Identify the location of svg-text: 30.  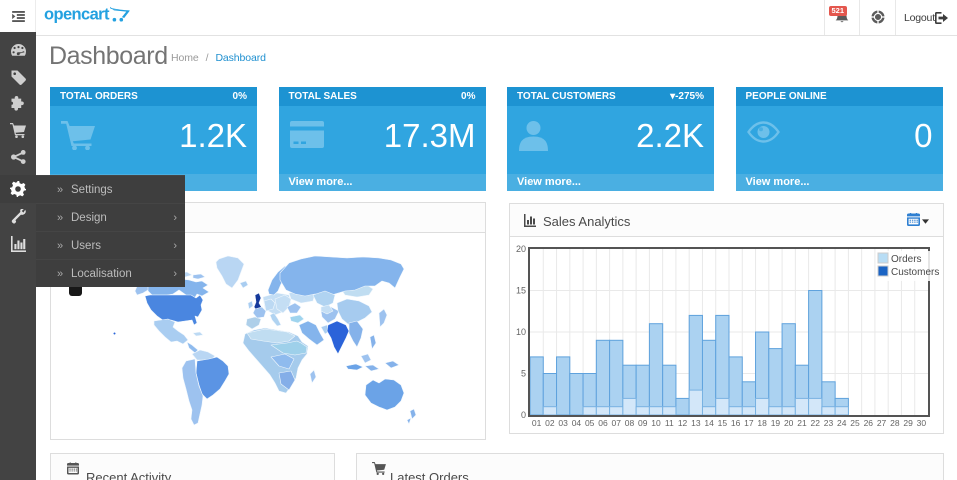
(922, 423).